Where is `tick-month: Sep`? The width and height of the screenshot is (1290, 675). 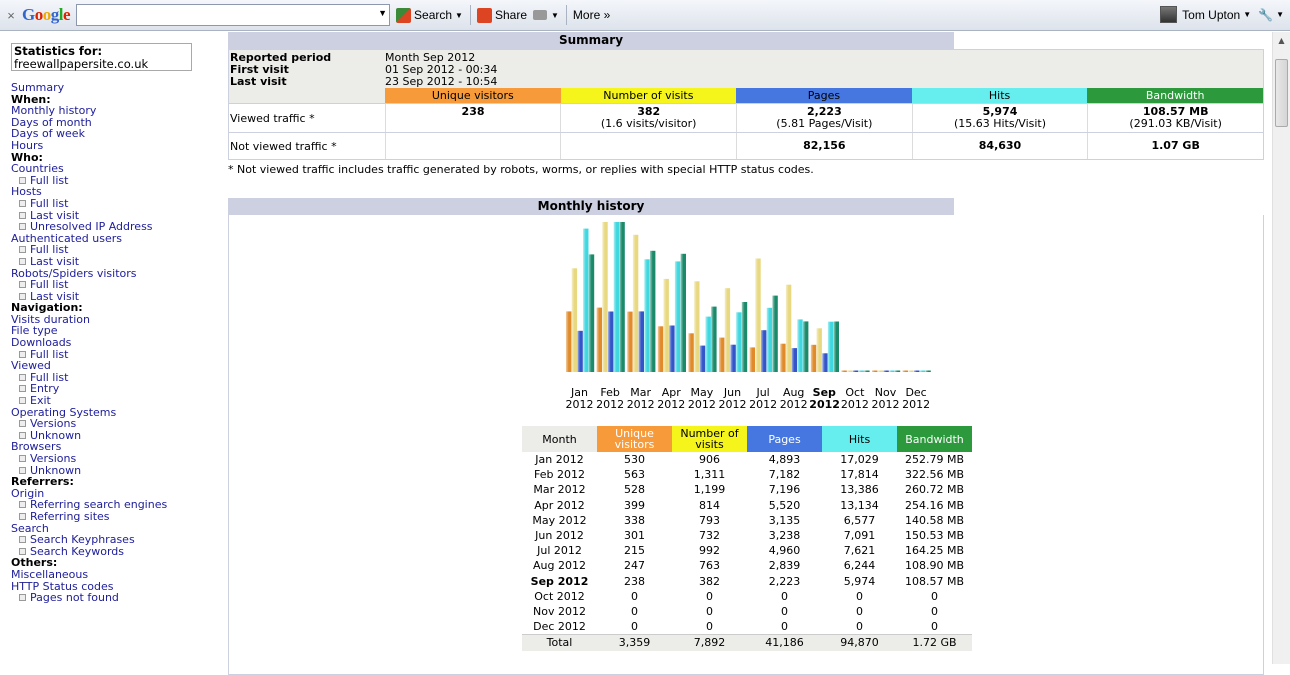
tick-month: Sep is located at coordinates (824, 392).